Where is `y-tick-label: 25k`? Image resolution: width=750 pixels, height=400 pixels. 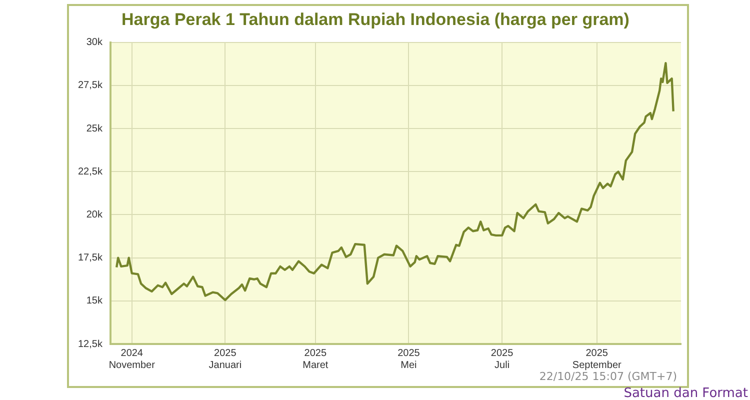 y-tick-label: 25k is located at coordinates (95, 128).